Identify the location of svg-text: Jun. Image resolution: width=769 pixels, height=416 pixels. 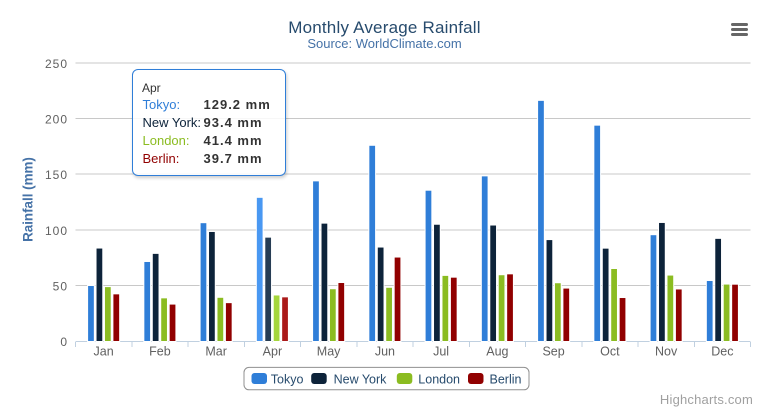
(385, 352).